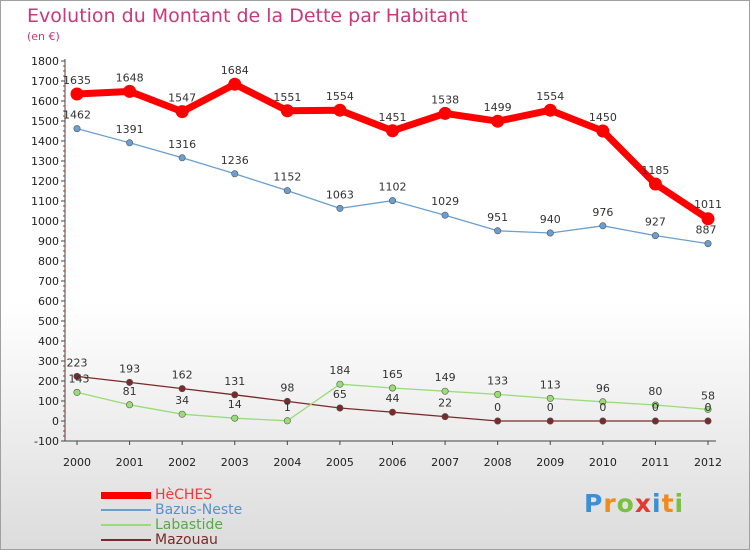 The width and height of the screenshot is (750, 550). What do you see at coordinates (48, 361) in the screenshot?
I see `y-tick-label: 300` at bounding box center [48, 361].